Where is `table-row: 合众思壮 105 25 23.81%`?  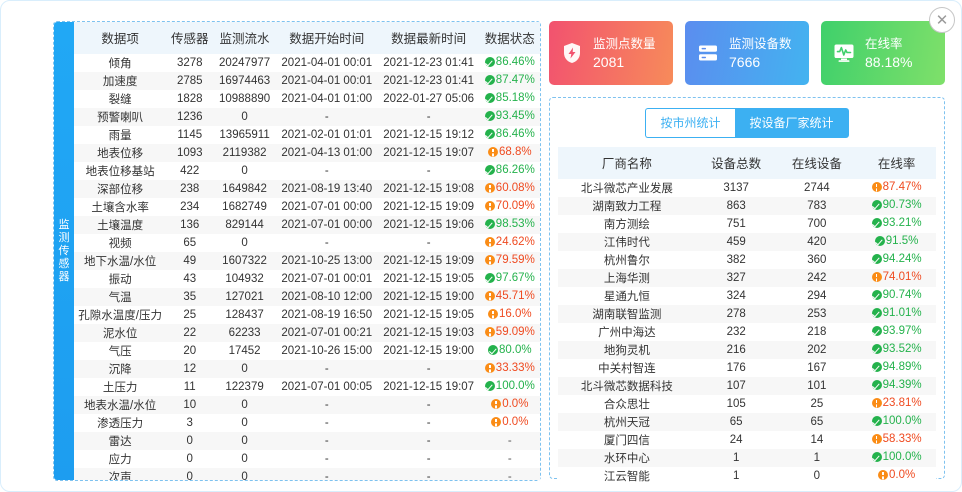 table-row: 合众思壮 105 25 23.81% is located at coordinates (747, 404).